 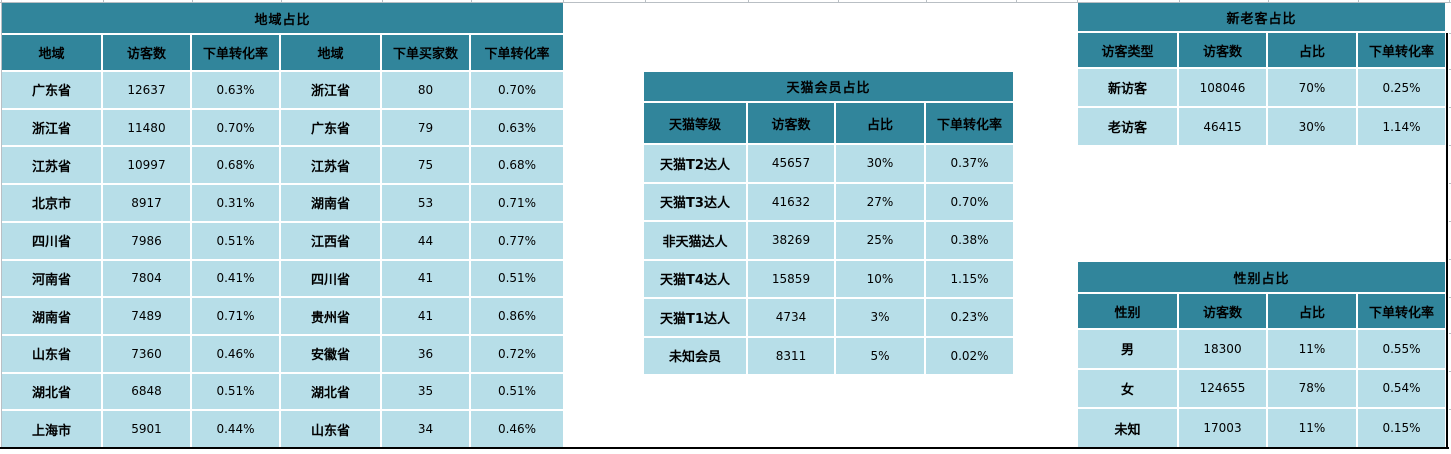 I want to click on visitor-count-cell: 18300, so click(x=1222, y=349).